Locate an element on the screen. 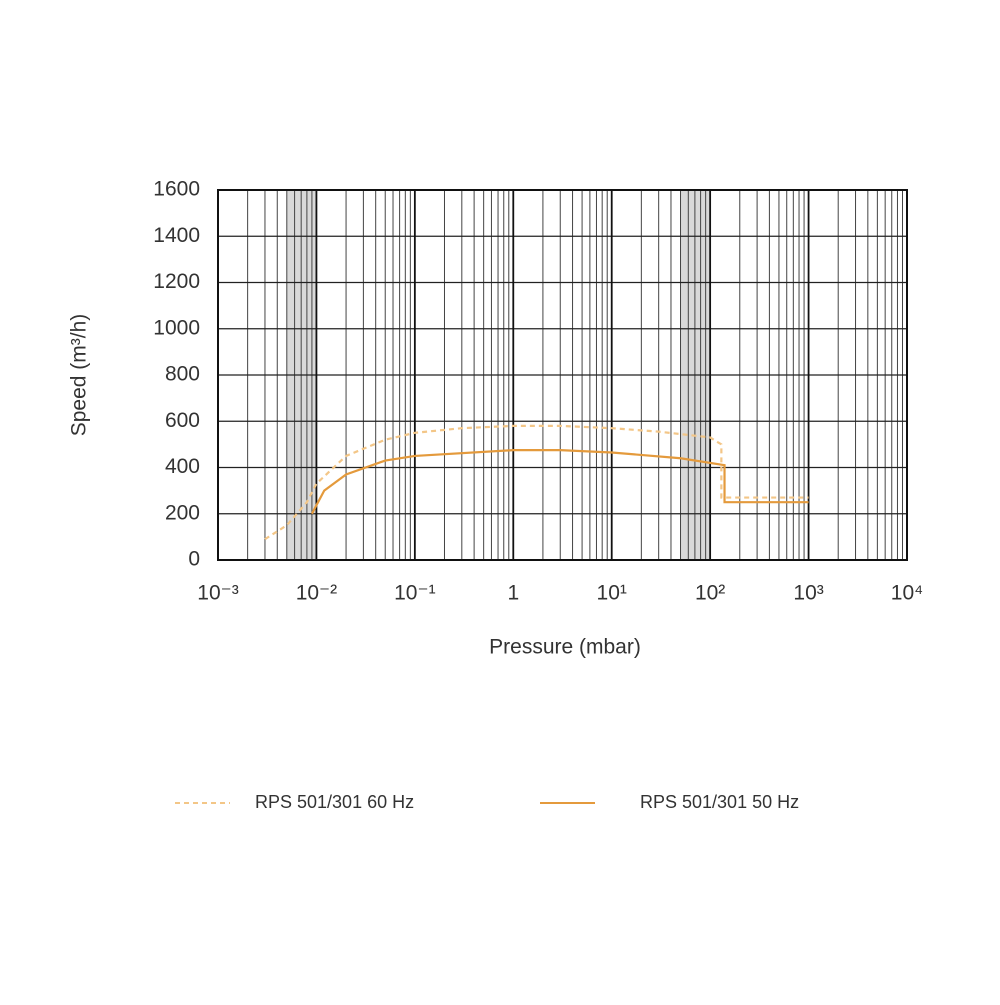 The width and height of the screenshot is (1000, 1005). x-axis-label: Pressure (mbar) is located at coordinates (565, 647).